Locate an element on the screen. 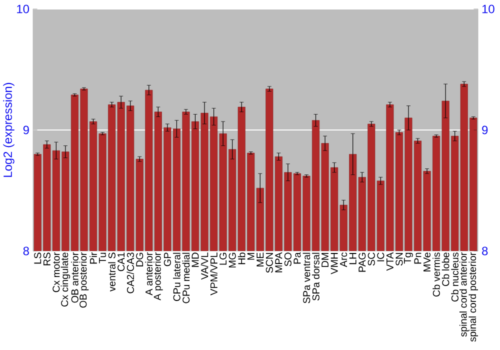 Image resolution: width=500 pixels, height=350 pixels. x-tick-label: MVe is located at coordinates (427, 262).